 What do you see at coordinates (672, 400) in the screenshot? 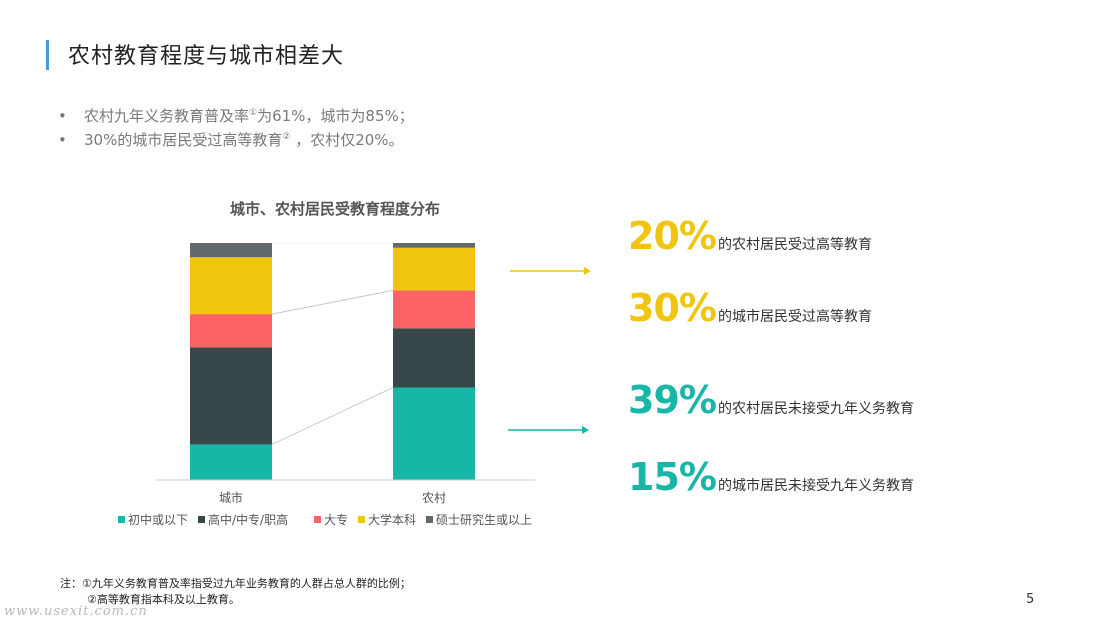
I see `stat-value: 39%` at bounding box center [672, 400].